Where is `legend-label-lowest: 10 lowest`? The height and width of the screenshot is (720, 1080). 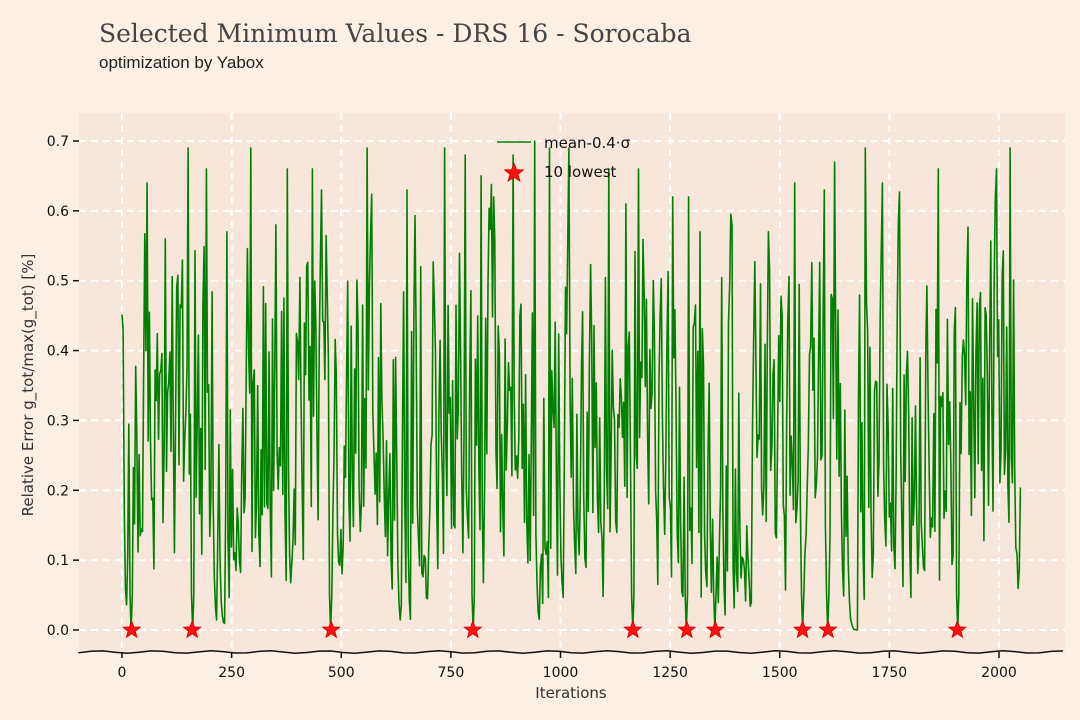
legend-label-lowest: 10 lowest is located at coordinates (580, 172).